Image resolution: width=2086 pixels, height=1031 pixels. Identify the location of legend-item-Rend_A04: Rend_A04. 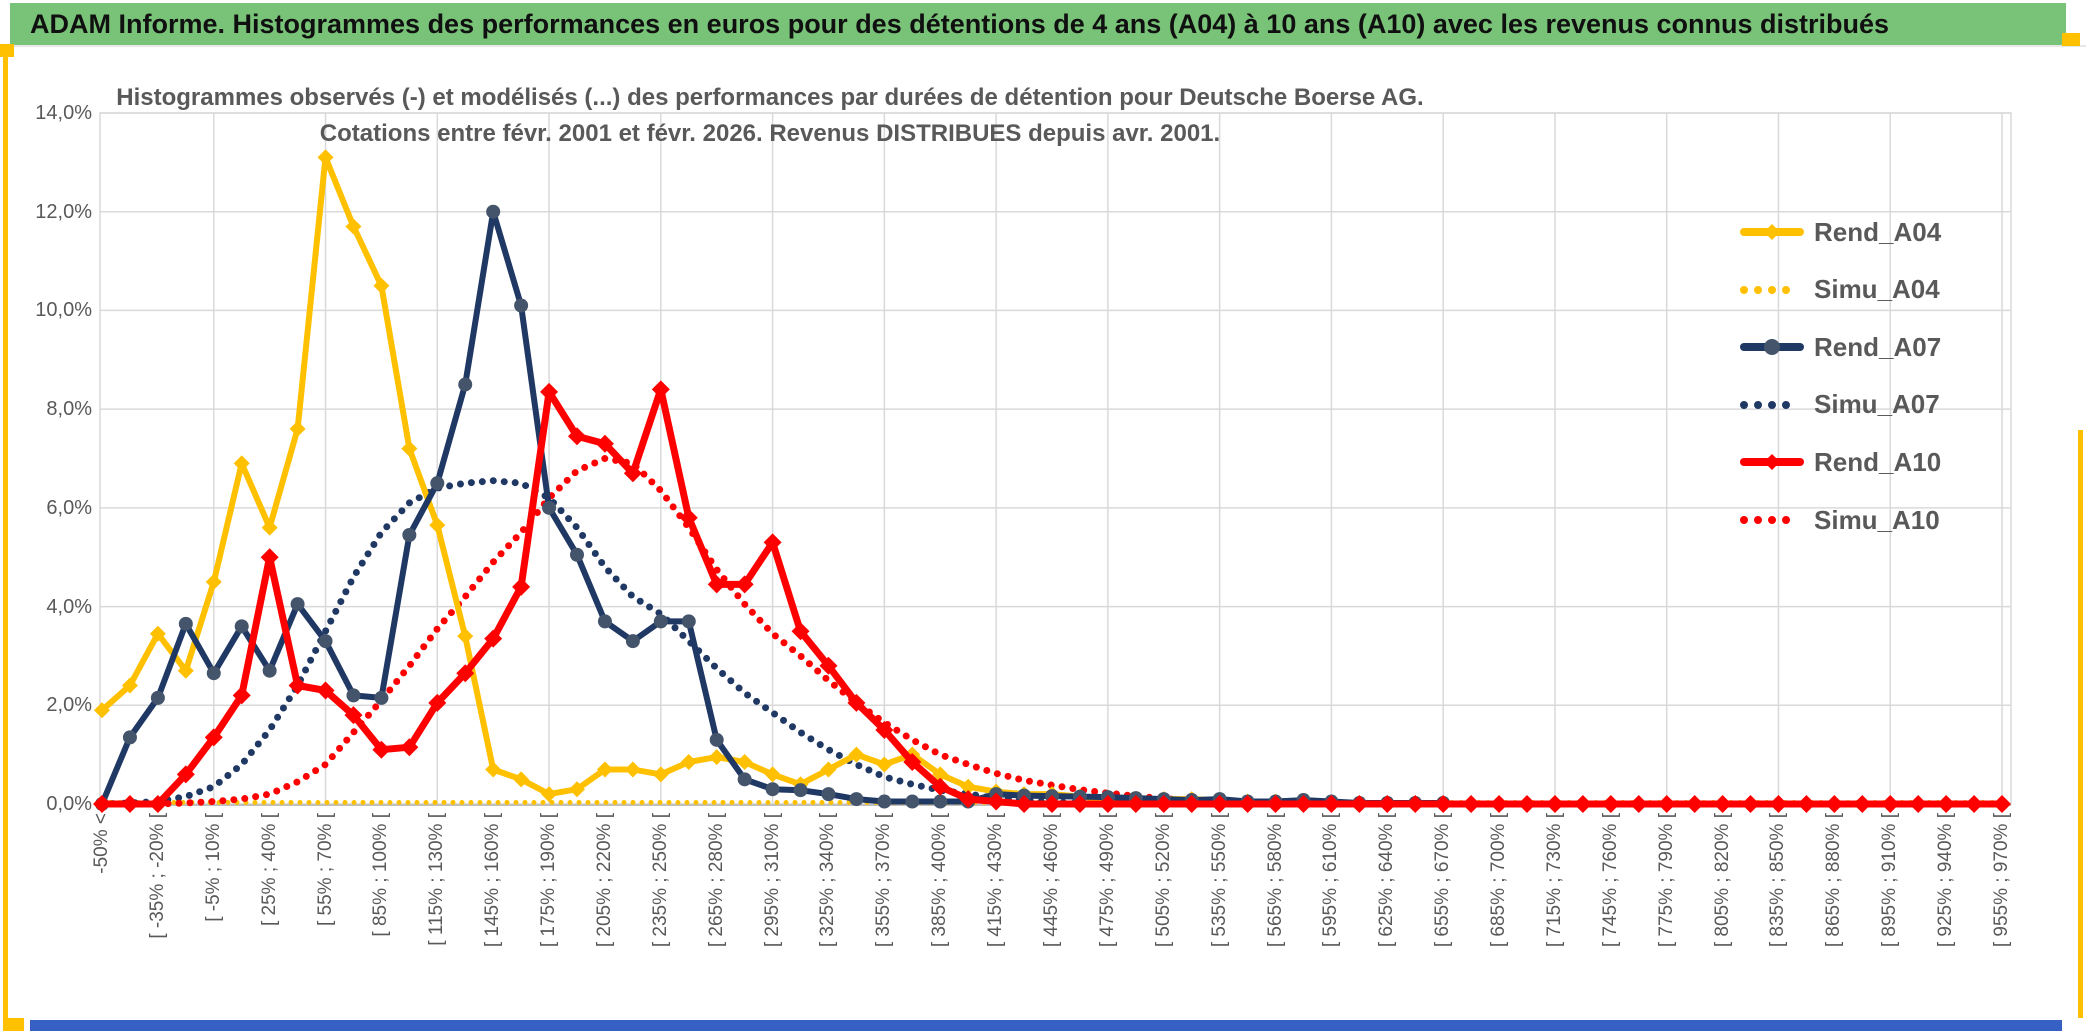
(1840, 232).